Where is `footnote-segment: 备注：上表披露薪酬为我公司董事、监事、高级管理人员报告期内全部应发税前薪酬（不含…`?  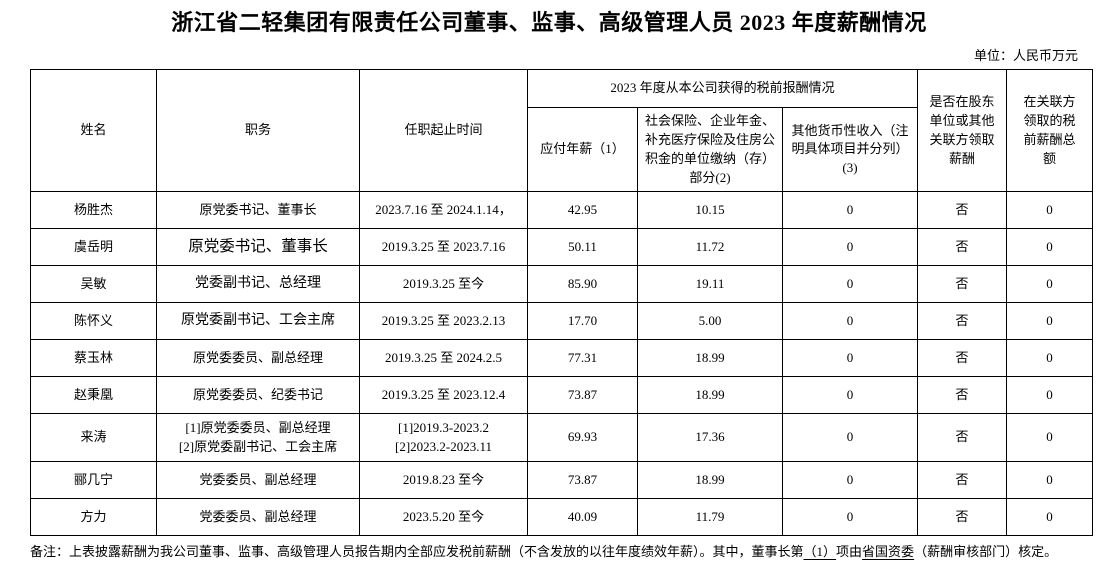 footnote-segment: 备注：上表披露薪酬为我公司董事、监事、高级管理人员报告期内全部应发税前薪酬（不含… is located at coordinates (417, 552).